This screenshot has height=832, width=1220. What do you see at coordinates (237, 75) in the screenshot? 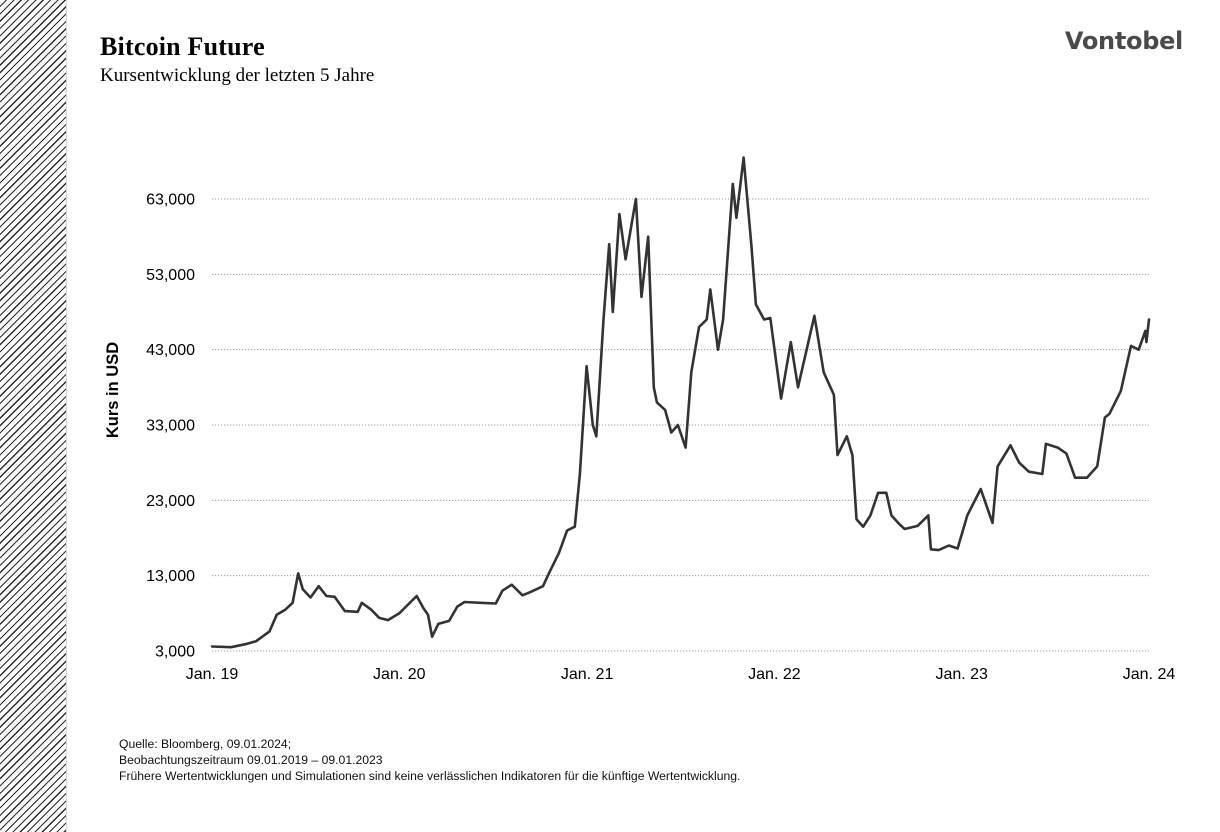
I see `chart-subtitle: Kursentwicklung der letzten 5 Jahre` at bounding box center [237, 75].